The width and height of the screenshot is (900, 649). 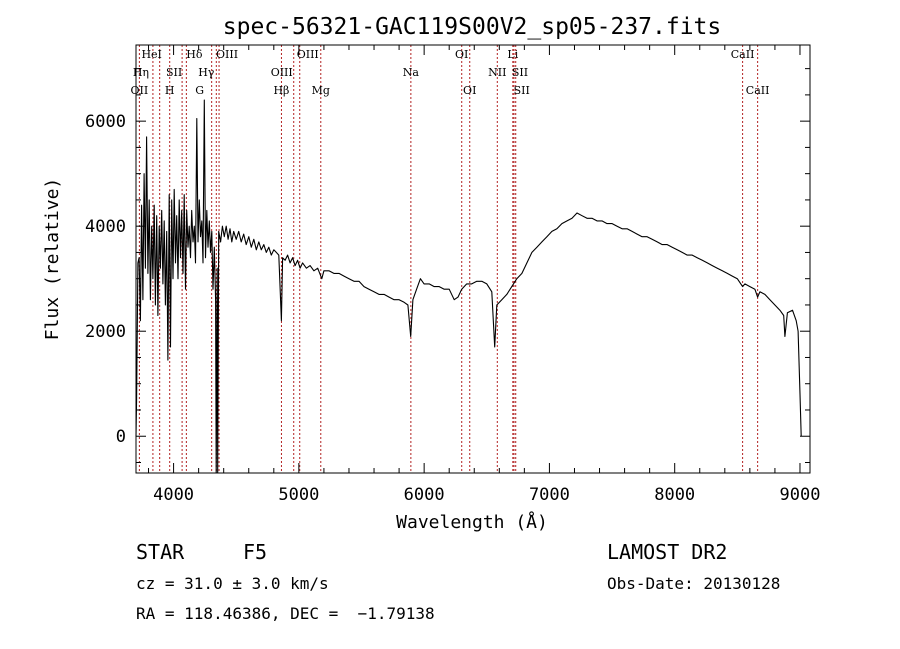 What do you see at coordinates (141, 72) in the screenshot?
I see `line-marker-label: Hη` at bounding box center [141, 72].